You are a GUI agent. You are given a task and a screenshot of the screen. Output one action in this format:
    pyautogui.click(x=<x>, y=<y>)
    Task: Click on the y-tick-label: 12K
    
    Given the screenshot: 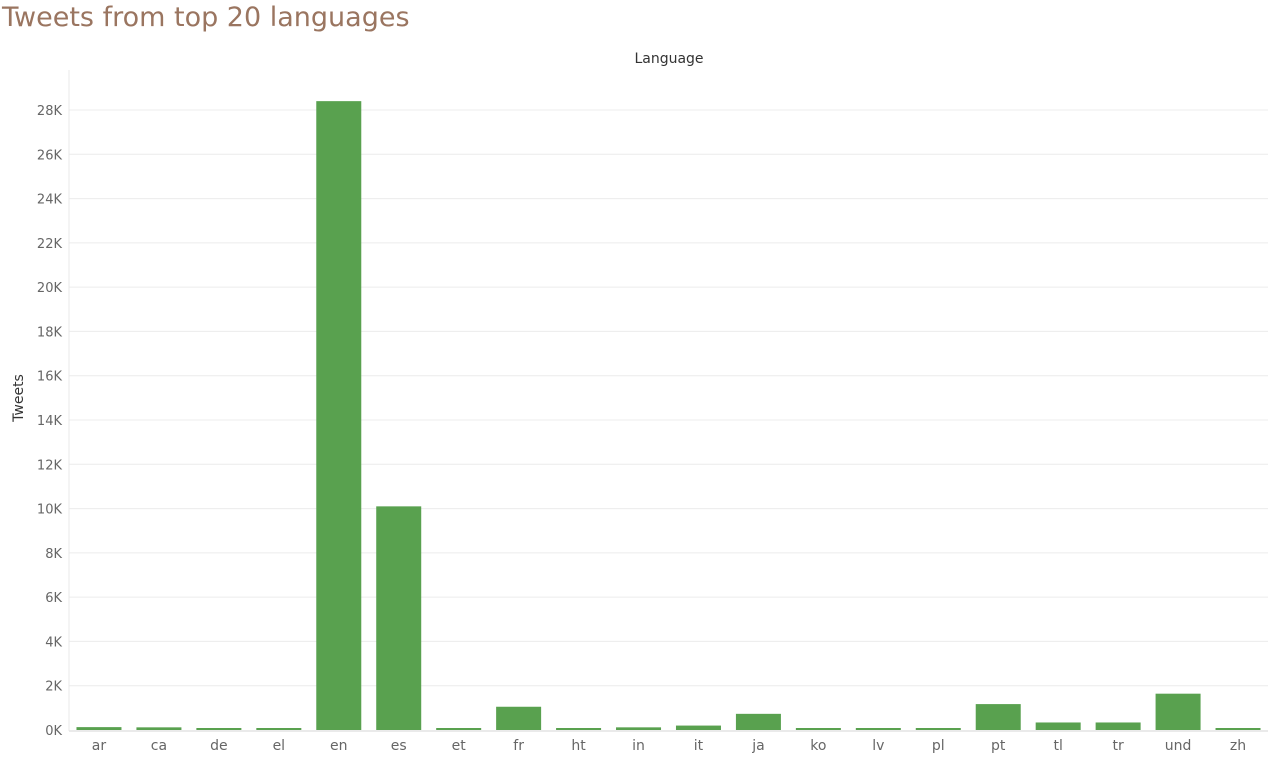 What is the action you would take?
    pyautogui.click(x=50, y=465)
    